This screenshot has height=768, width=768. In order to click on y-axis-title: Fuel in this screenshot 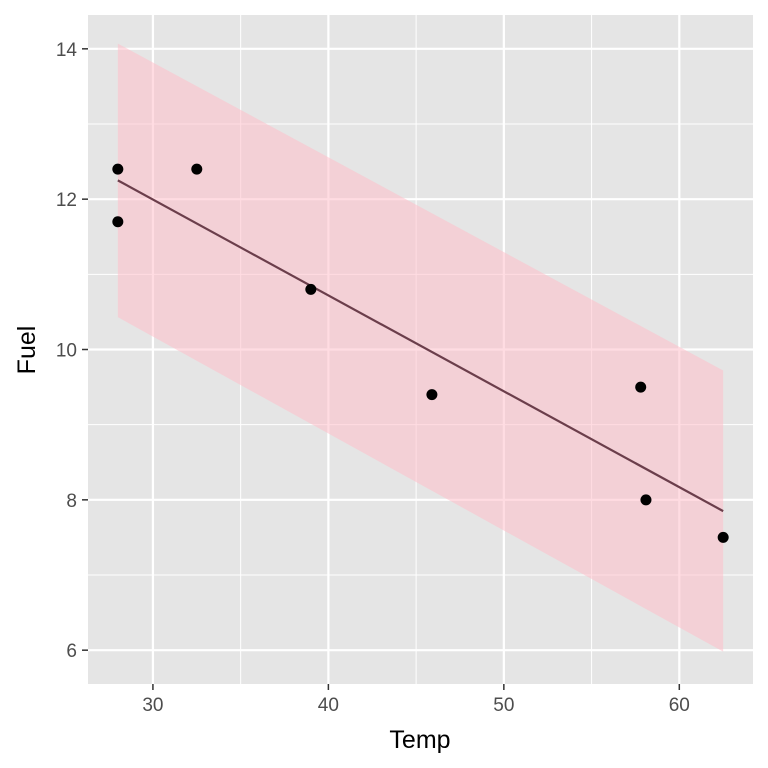, I will do `click(27, 350)`.